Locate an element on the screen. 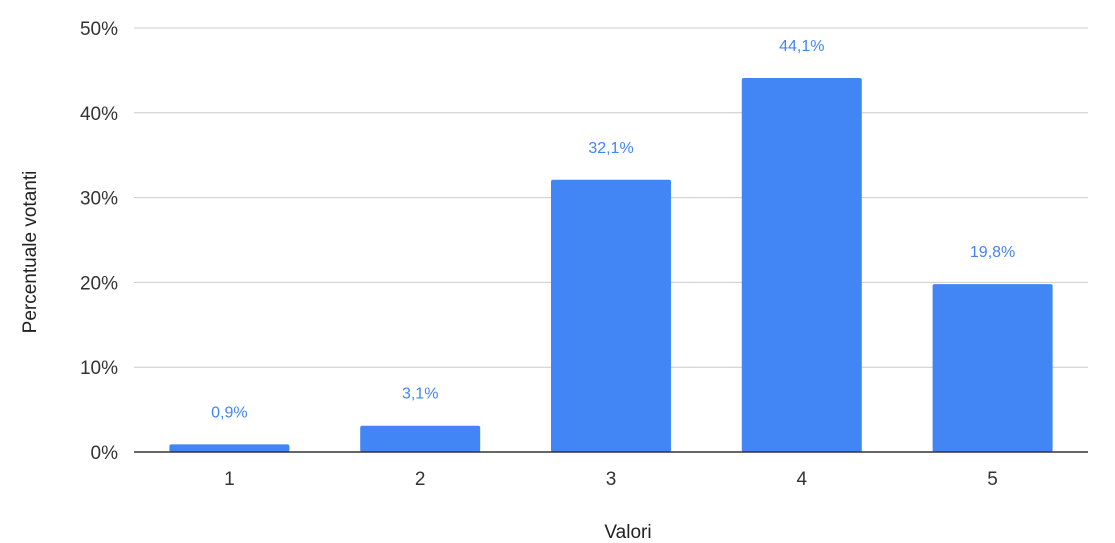 The image size is (1115, 543). y-tick-label: 20% is located at coordinates (99, 283).